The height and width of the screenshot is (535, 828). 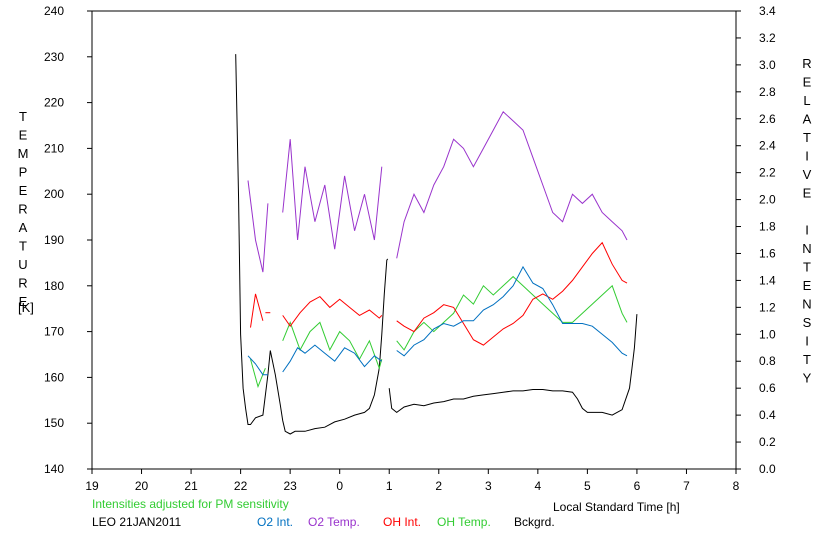 What do you see at coordinates (616, 507) in the screenshot?
I see `x-axis-label: Local Standard Time [h]` at bounding box center [616, 507].